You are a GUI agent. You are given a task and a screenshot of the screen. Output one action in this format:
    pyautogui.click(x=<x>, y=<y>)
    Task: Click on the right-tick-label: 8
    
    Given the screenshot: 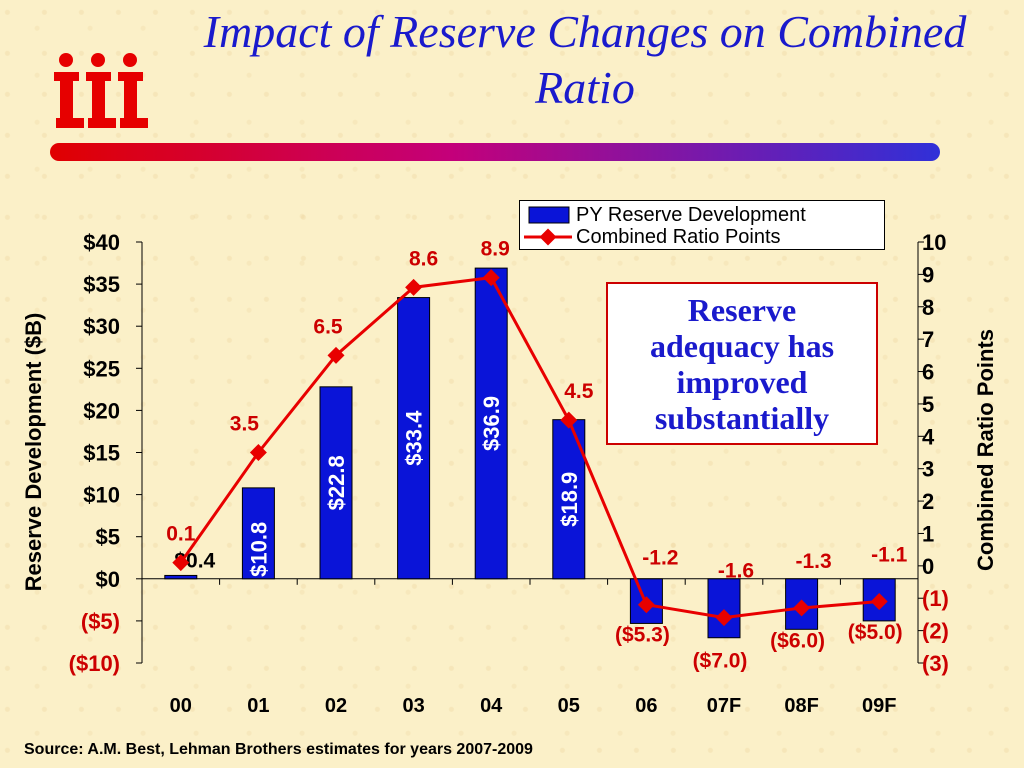 What is the action you would take?
    pyautogui.click(x=928, y=307)
    